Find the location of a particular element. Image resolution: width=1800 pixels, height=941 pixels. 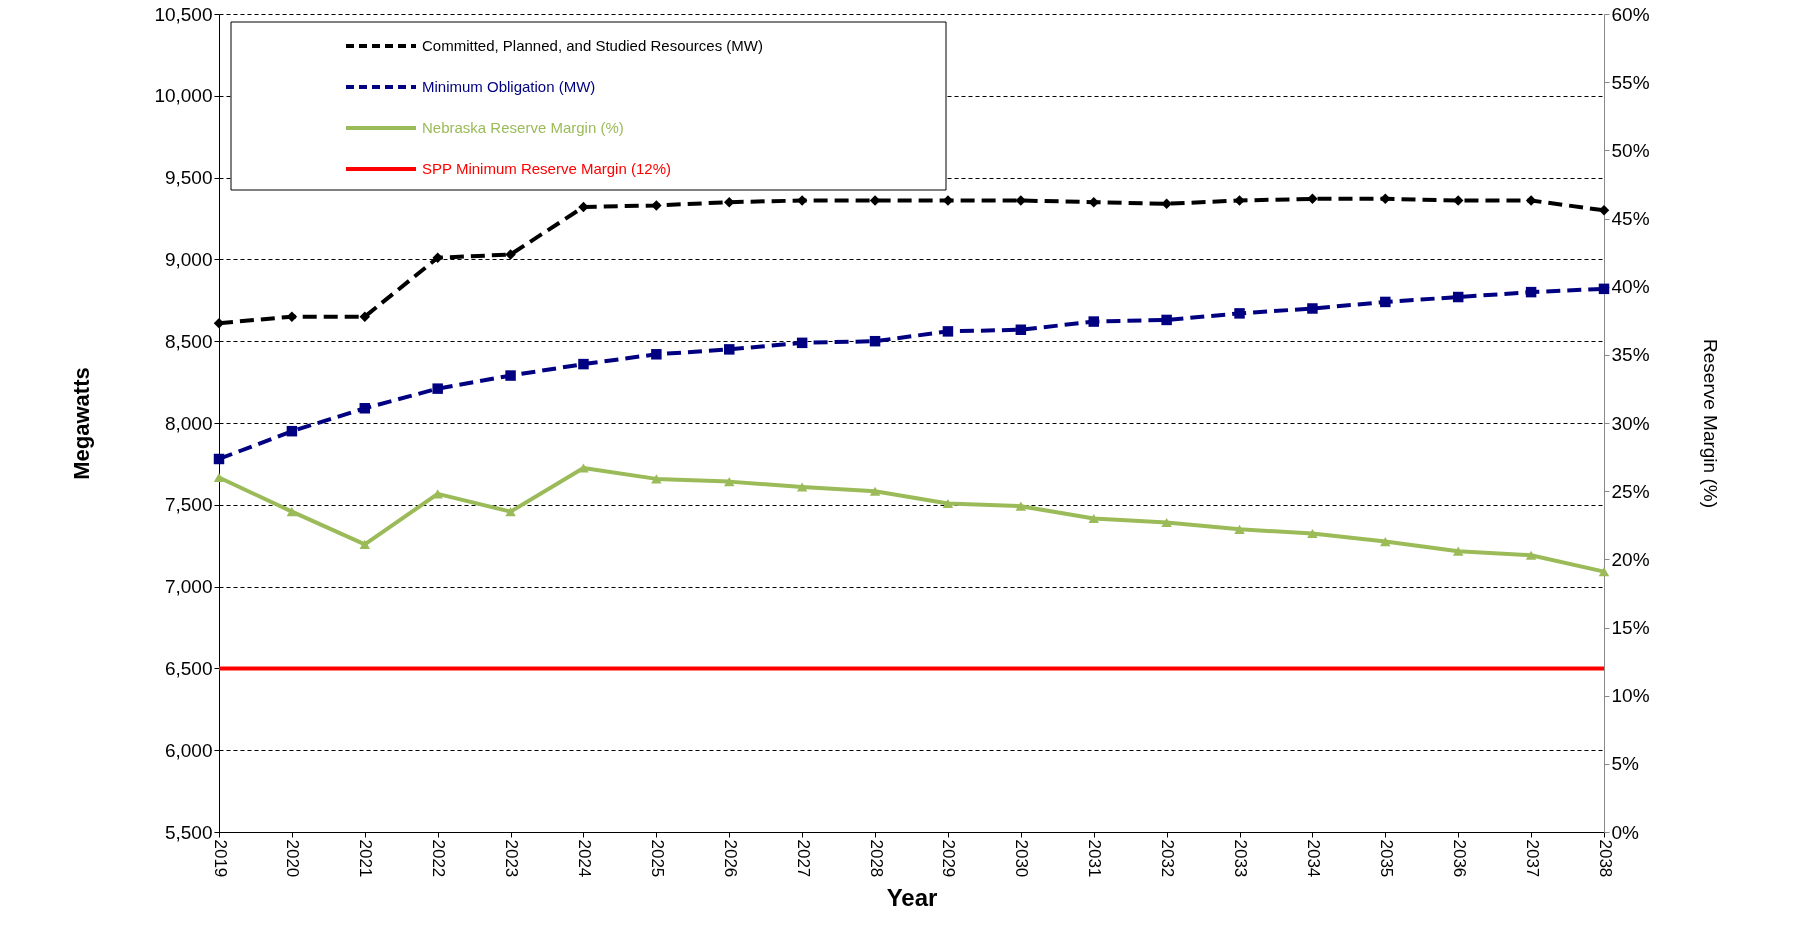

x-tick-label: 2028 is located at coordinates (876, 858).